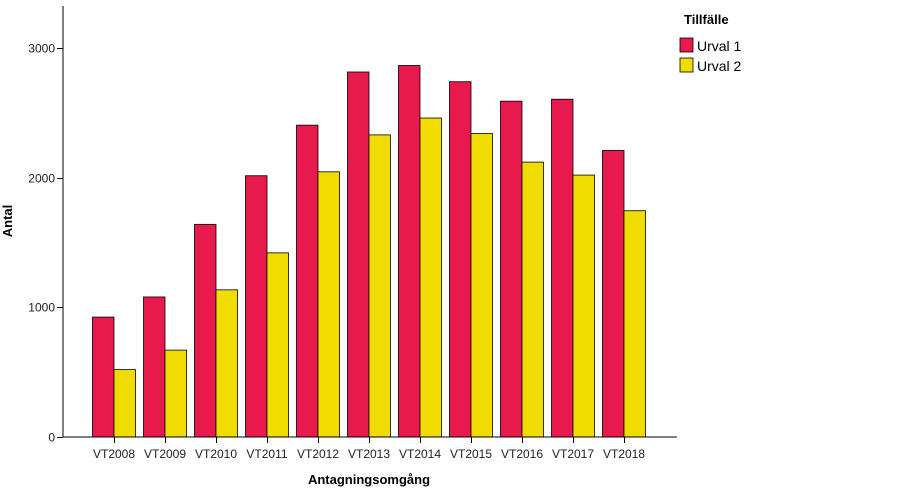 The height and width of the screenshot is (500, 909). What do you see at coordinates (226, 363) in the screenshot?
I see `bar-urval-2-vt2010` at bounding box center [226, 363].